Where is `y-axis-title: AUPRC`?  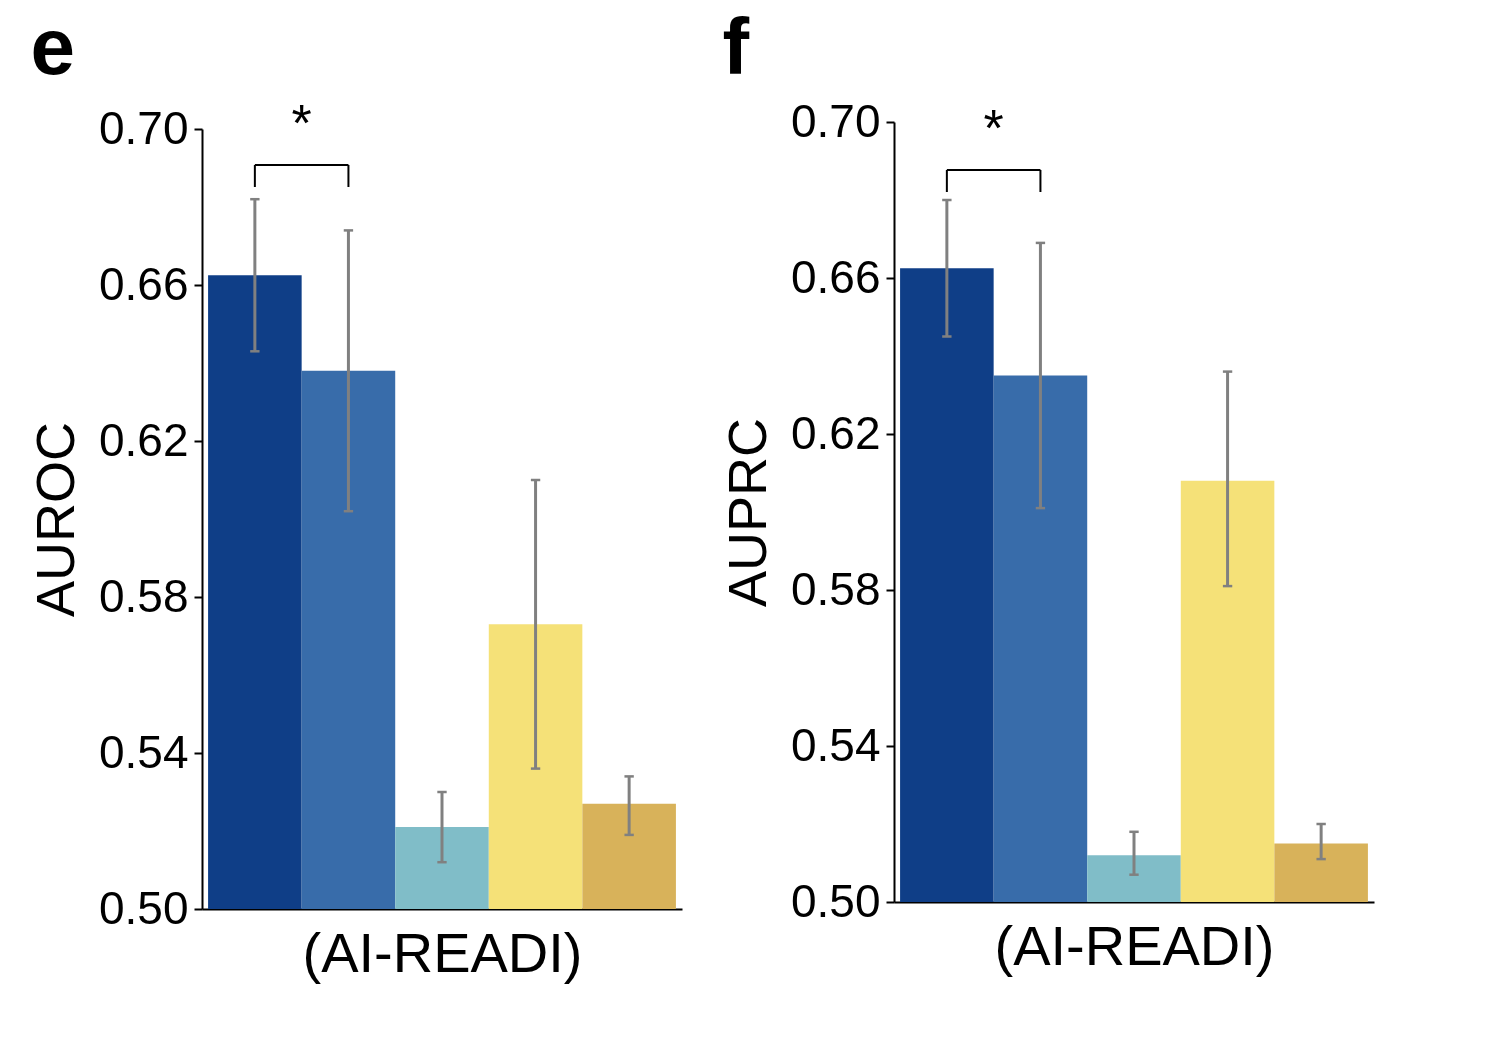
y-axis-title: AUPRC is located at coordinates (746, 512).